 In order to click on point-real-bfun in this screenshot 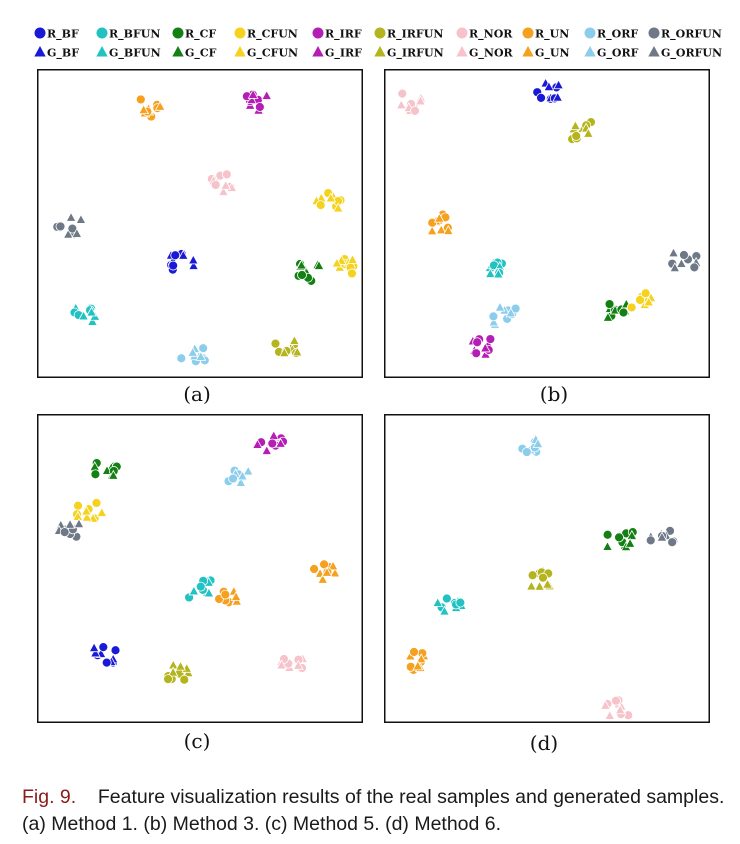, I will do `click(446, 598)`.